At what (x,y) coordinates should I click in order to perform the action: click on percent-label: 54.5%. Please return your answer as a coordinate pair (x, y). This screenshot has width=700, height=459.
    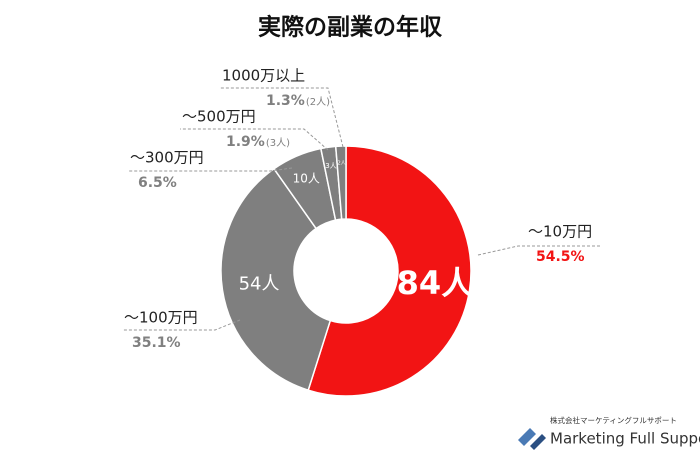
    Looking at the image, I should click on (560, 257).